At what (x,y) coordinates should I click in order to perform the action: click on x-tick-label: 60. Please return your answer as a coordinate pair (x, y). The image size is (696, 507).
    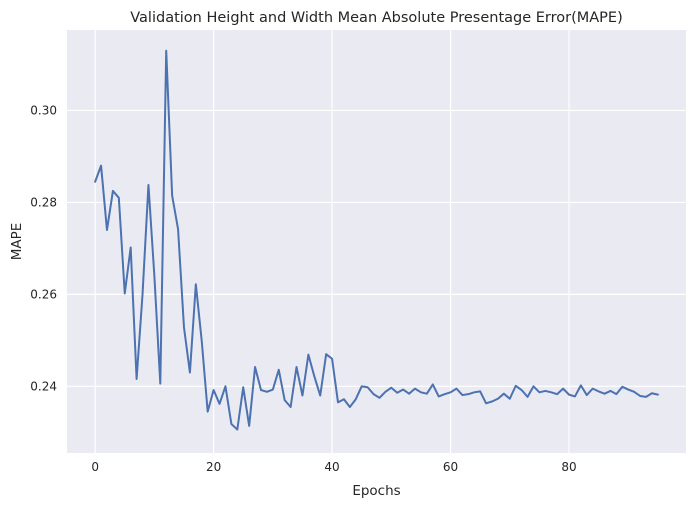
    Looking at the image, I should click on (450, 467).